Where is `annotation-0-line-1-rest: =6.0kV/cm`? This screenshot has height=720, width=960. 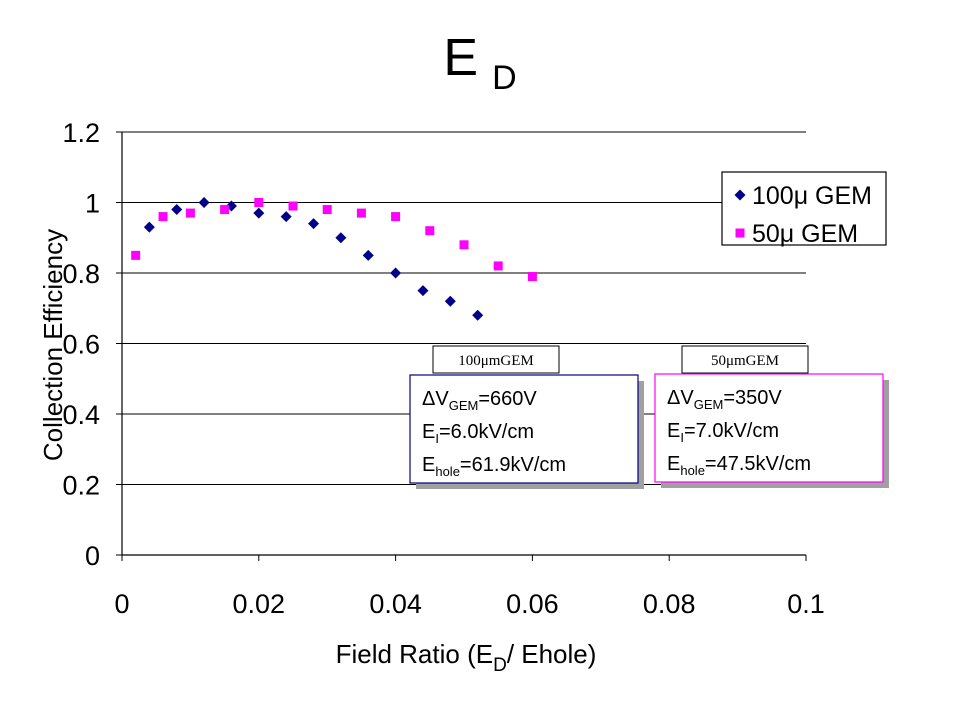
annotation-0-line-1-rest: =6.0kV/cm is located at coordinates (486, 432).